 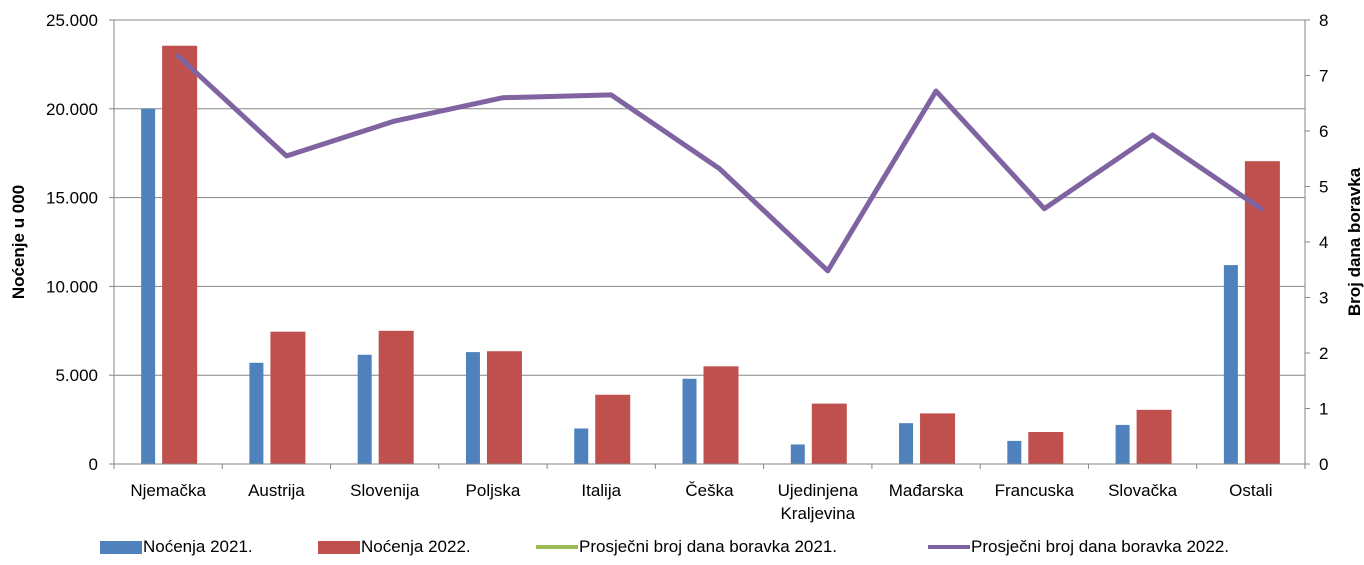 What do you see at coordinates (818, 490) in the screenshot?
I see `x-tick-label-line: Ujedinjena` at bounding box center [818, 490].